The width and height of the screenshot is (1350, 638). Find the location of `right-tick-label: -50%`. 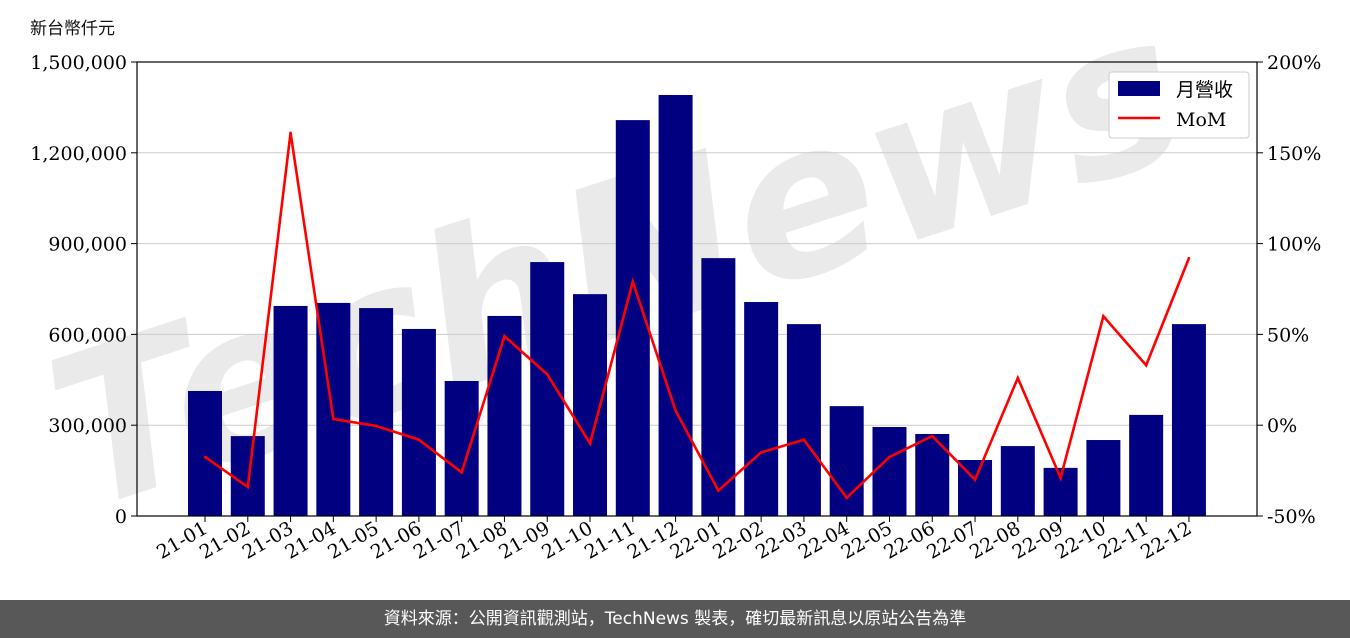

right-tick-label: -50% is located at coordinates (1291, 517).